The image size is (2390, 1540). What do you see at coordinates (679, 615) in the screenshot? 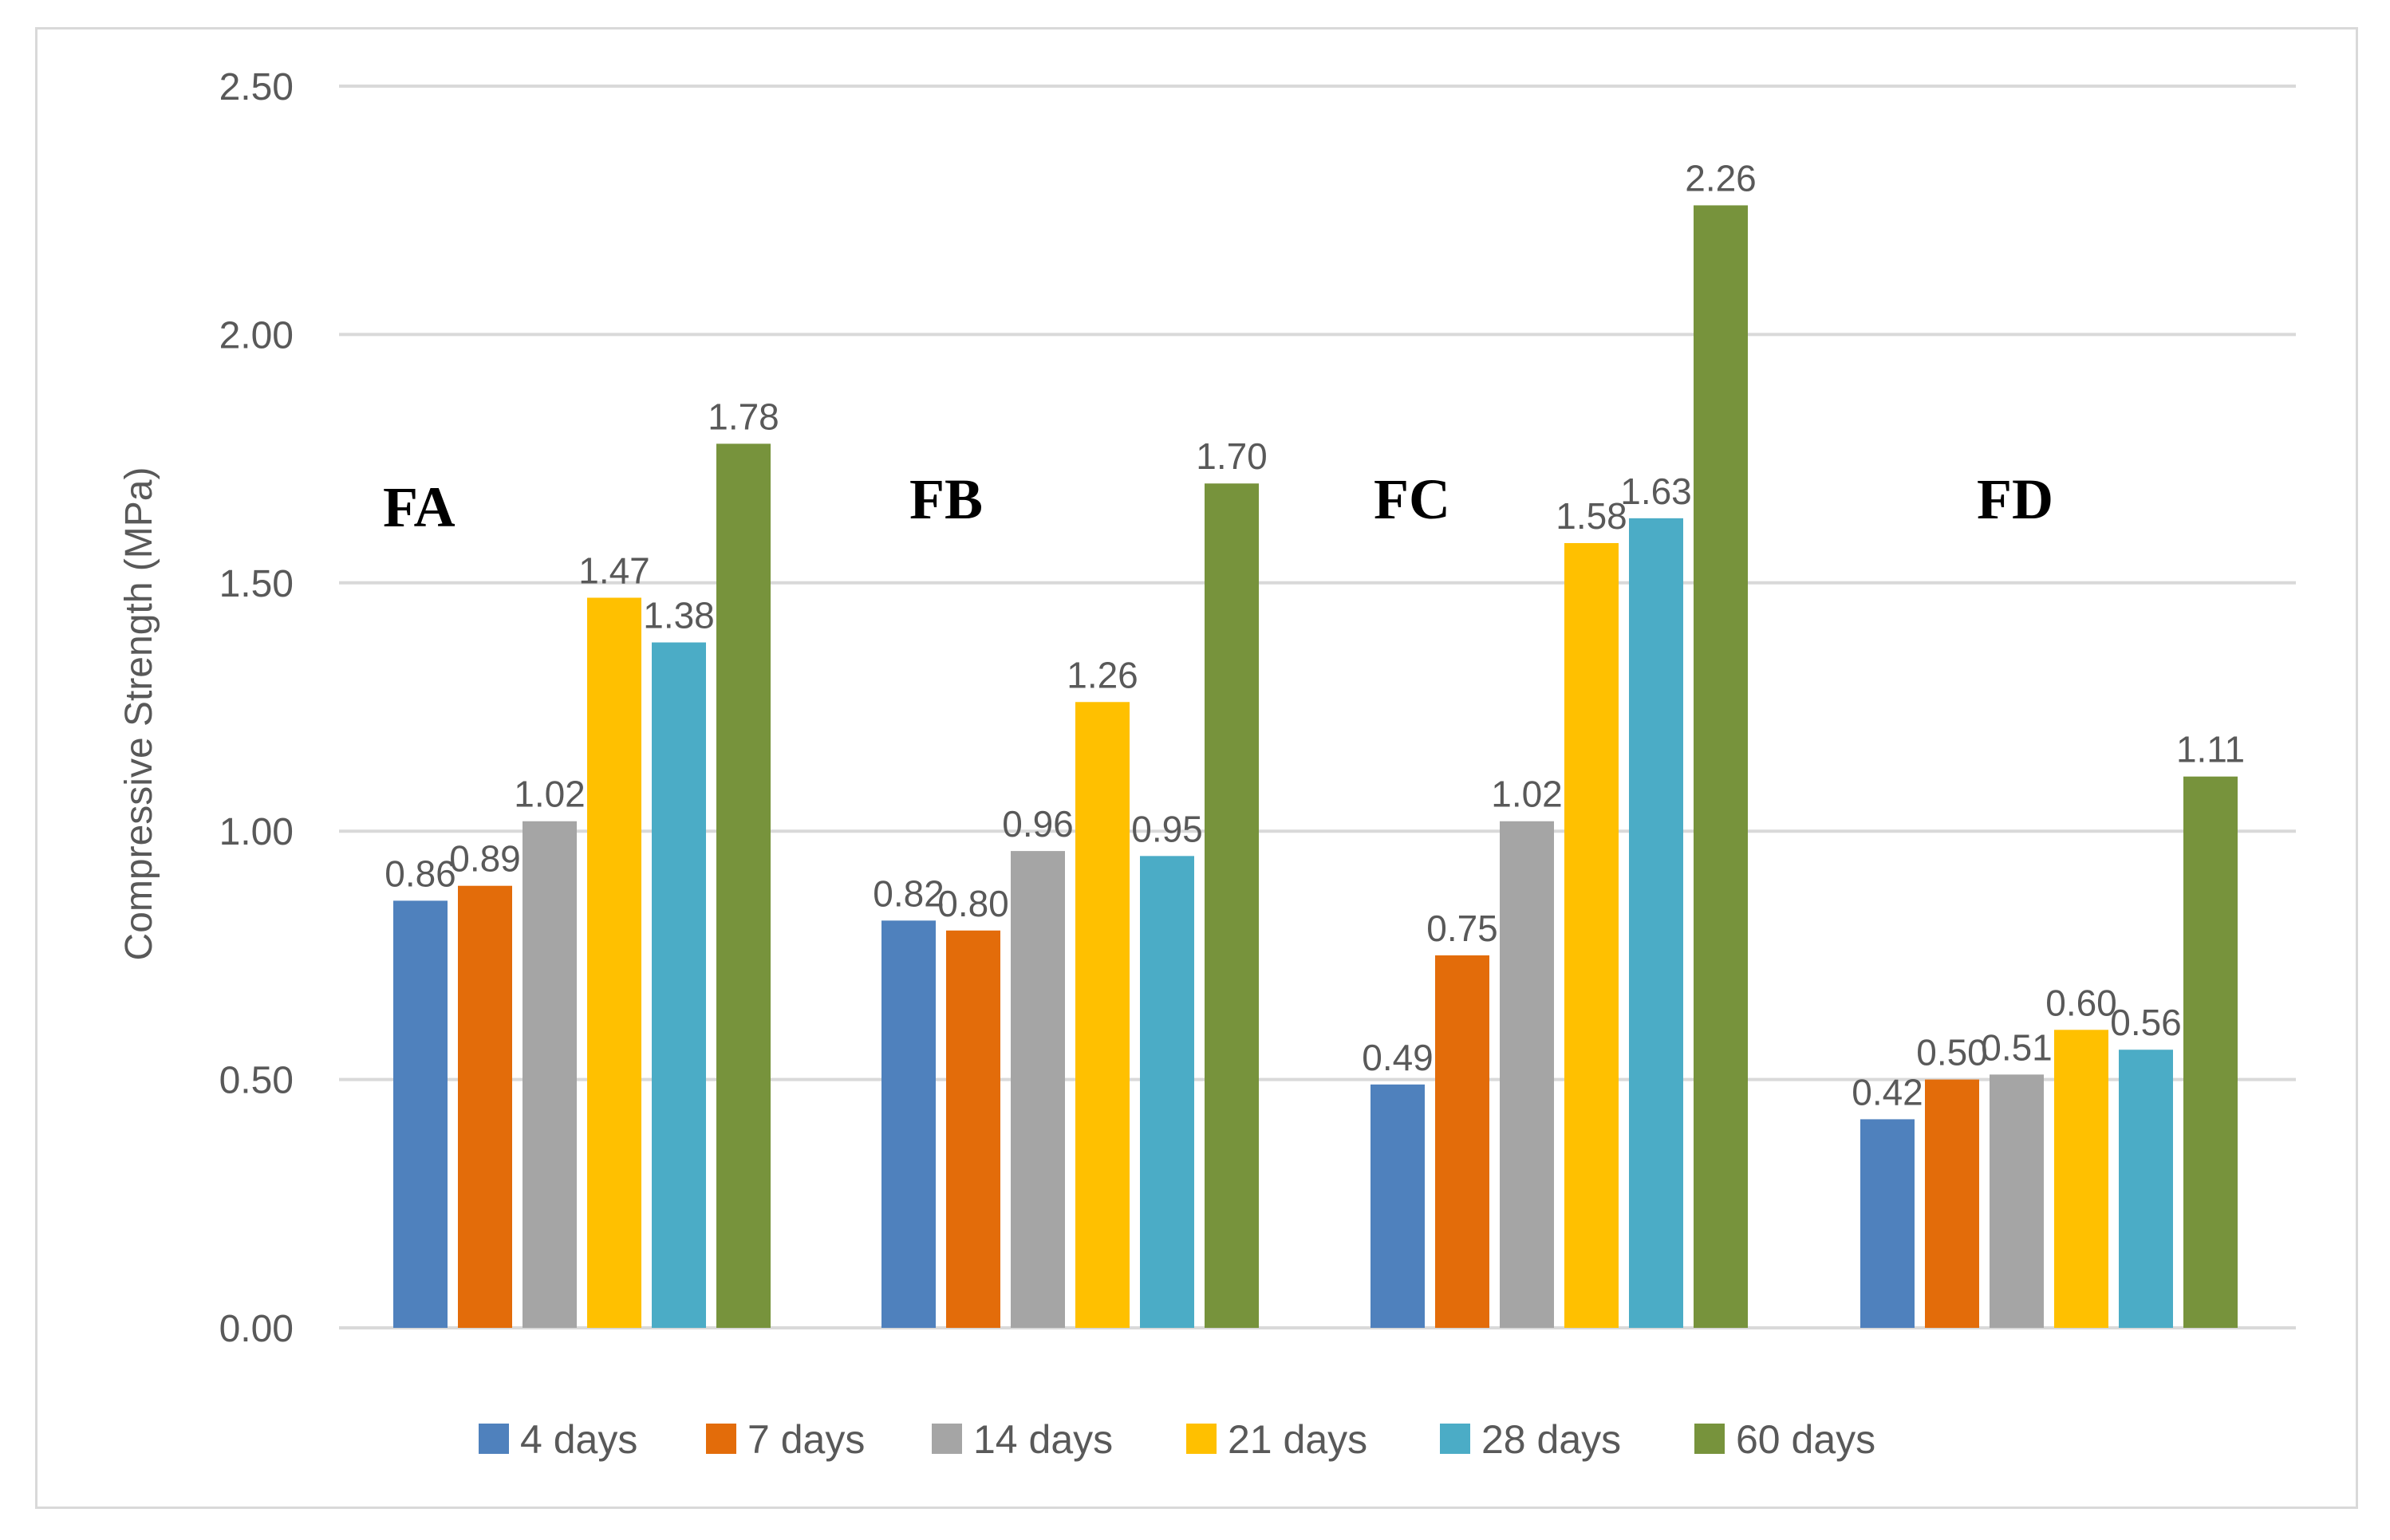
I see `data-label: 1.38` at bounding box center [679, 615].